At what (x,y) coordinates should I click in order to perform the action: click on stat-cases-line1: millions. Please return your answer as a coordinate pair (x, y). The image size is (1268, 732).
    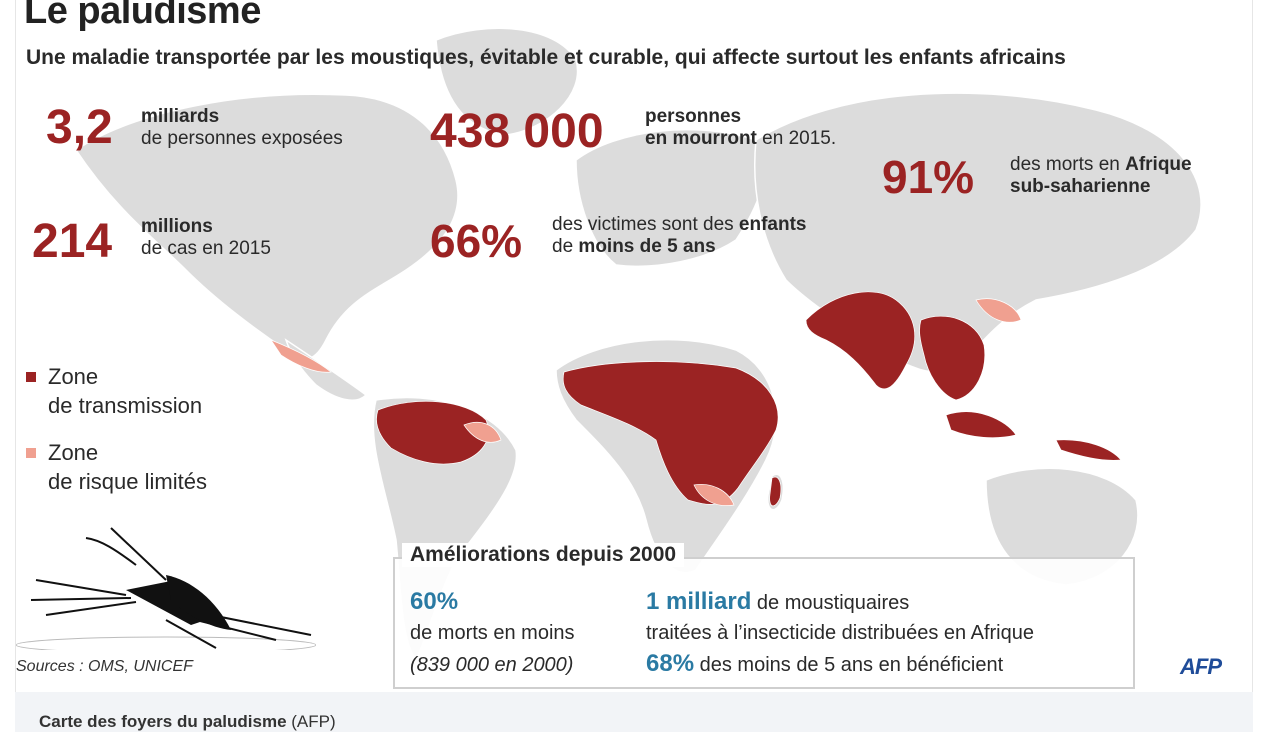
    Looking at the image, I should click on (177, 226).